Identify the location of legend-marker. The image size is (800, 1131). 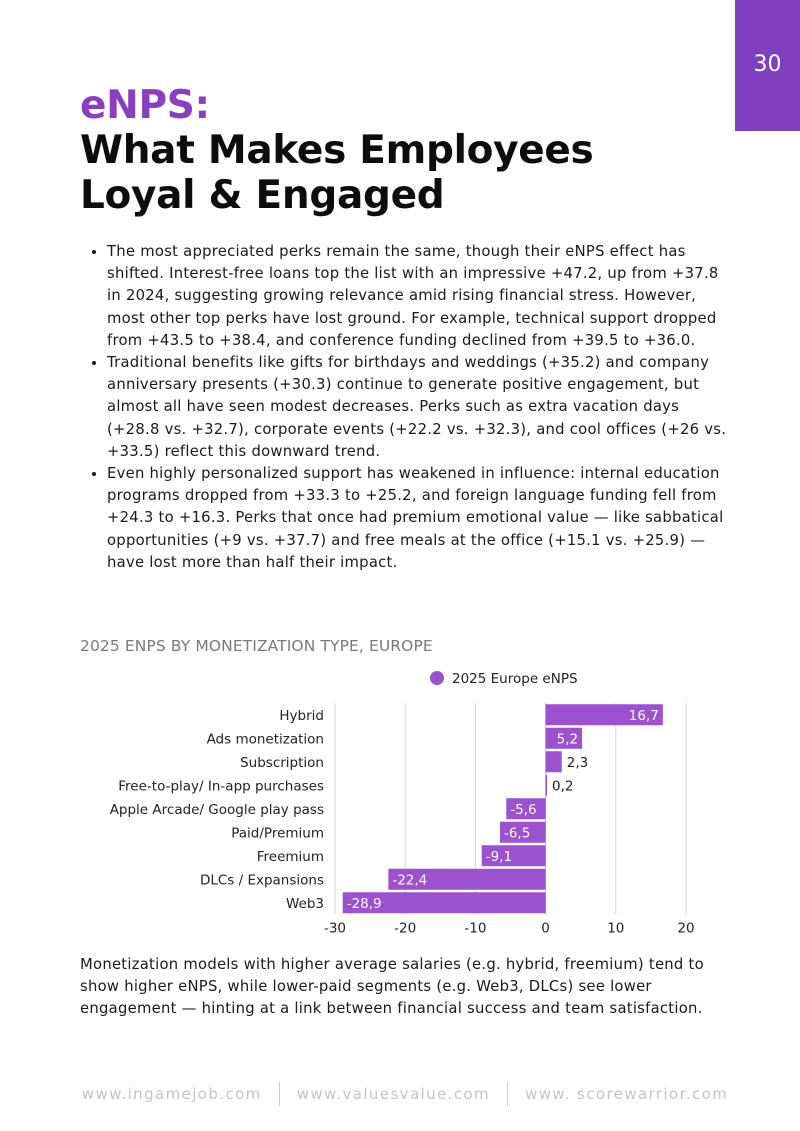
(437, 678).